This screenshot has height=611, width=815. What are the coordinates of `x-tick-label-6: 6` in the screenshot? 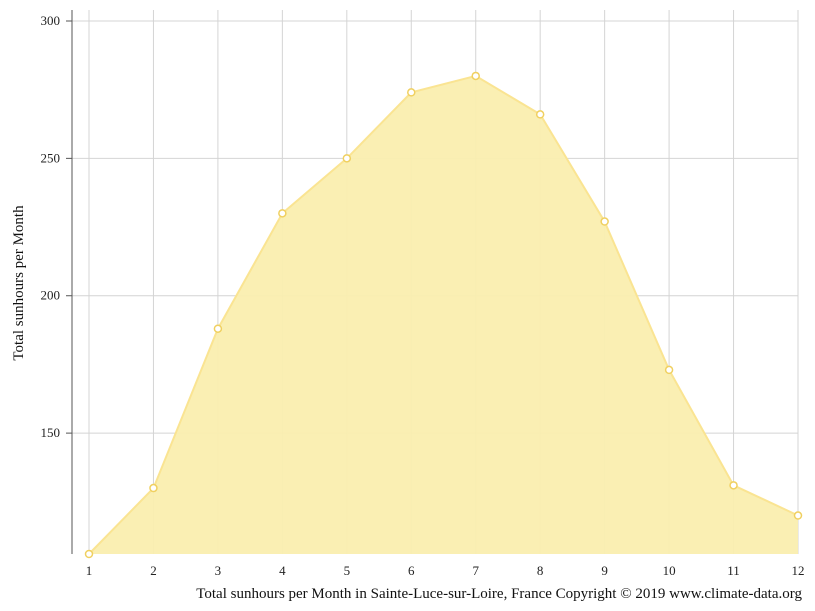 It's located at (411, 570).